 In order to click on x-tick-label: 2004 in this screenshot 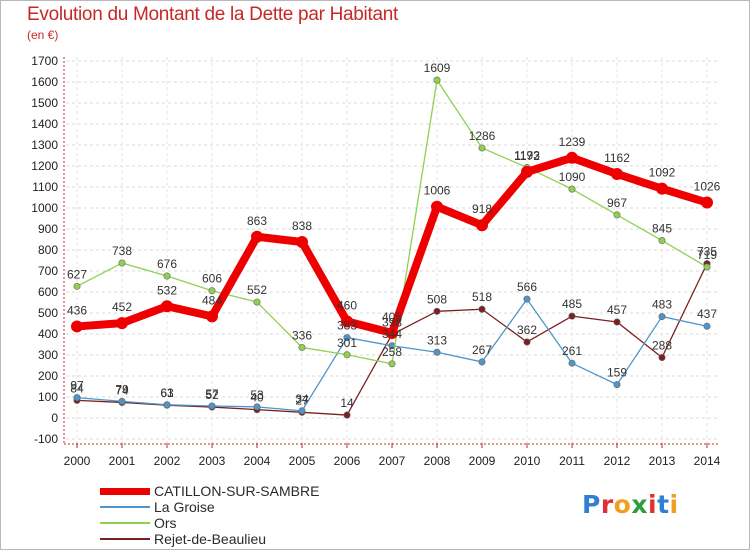, I will do `click(257, 461)`.